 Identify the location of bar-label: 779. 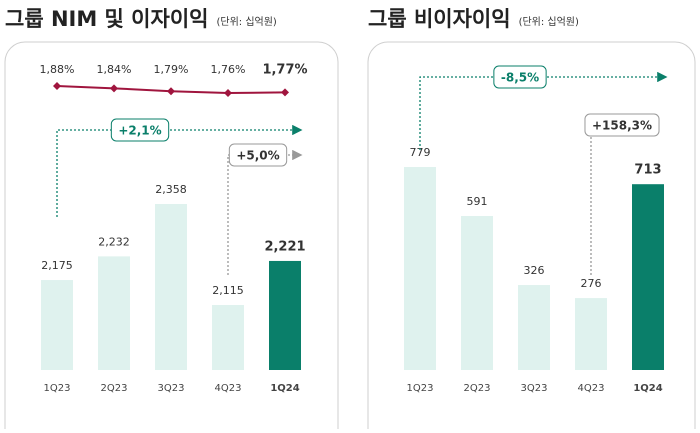
(420, 152).